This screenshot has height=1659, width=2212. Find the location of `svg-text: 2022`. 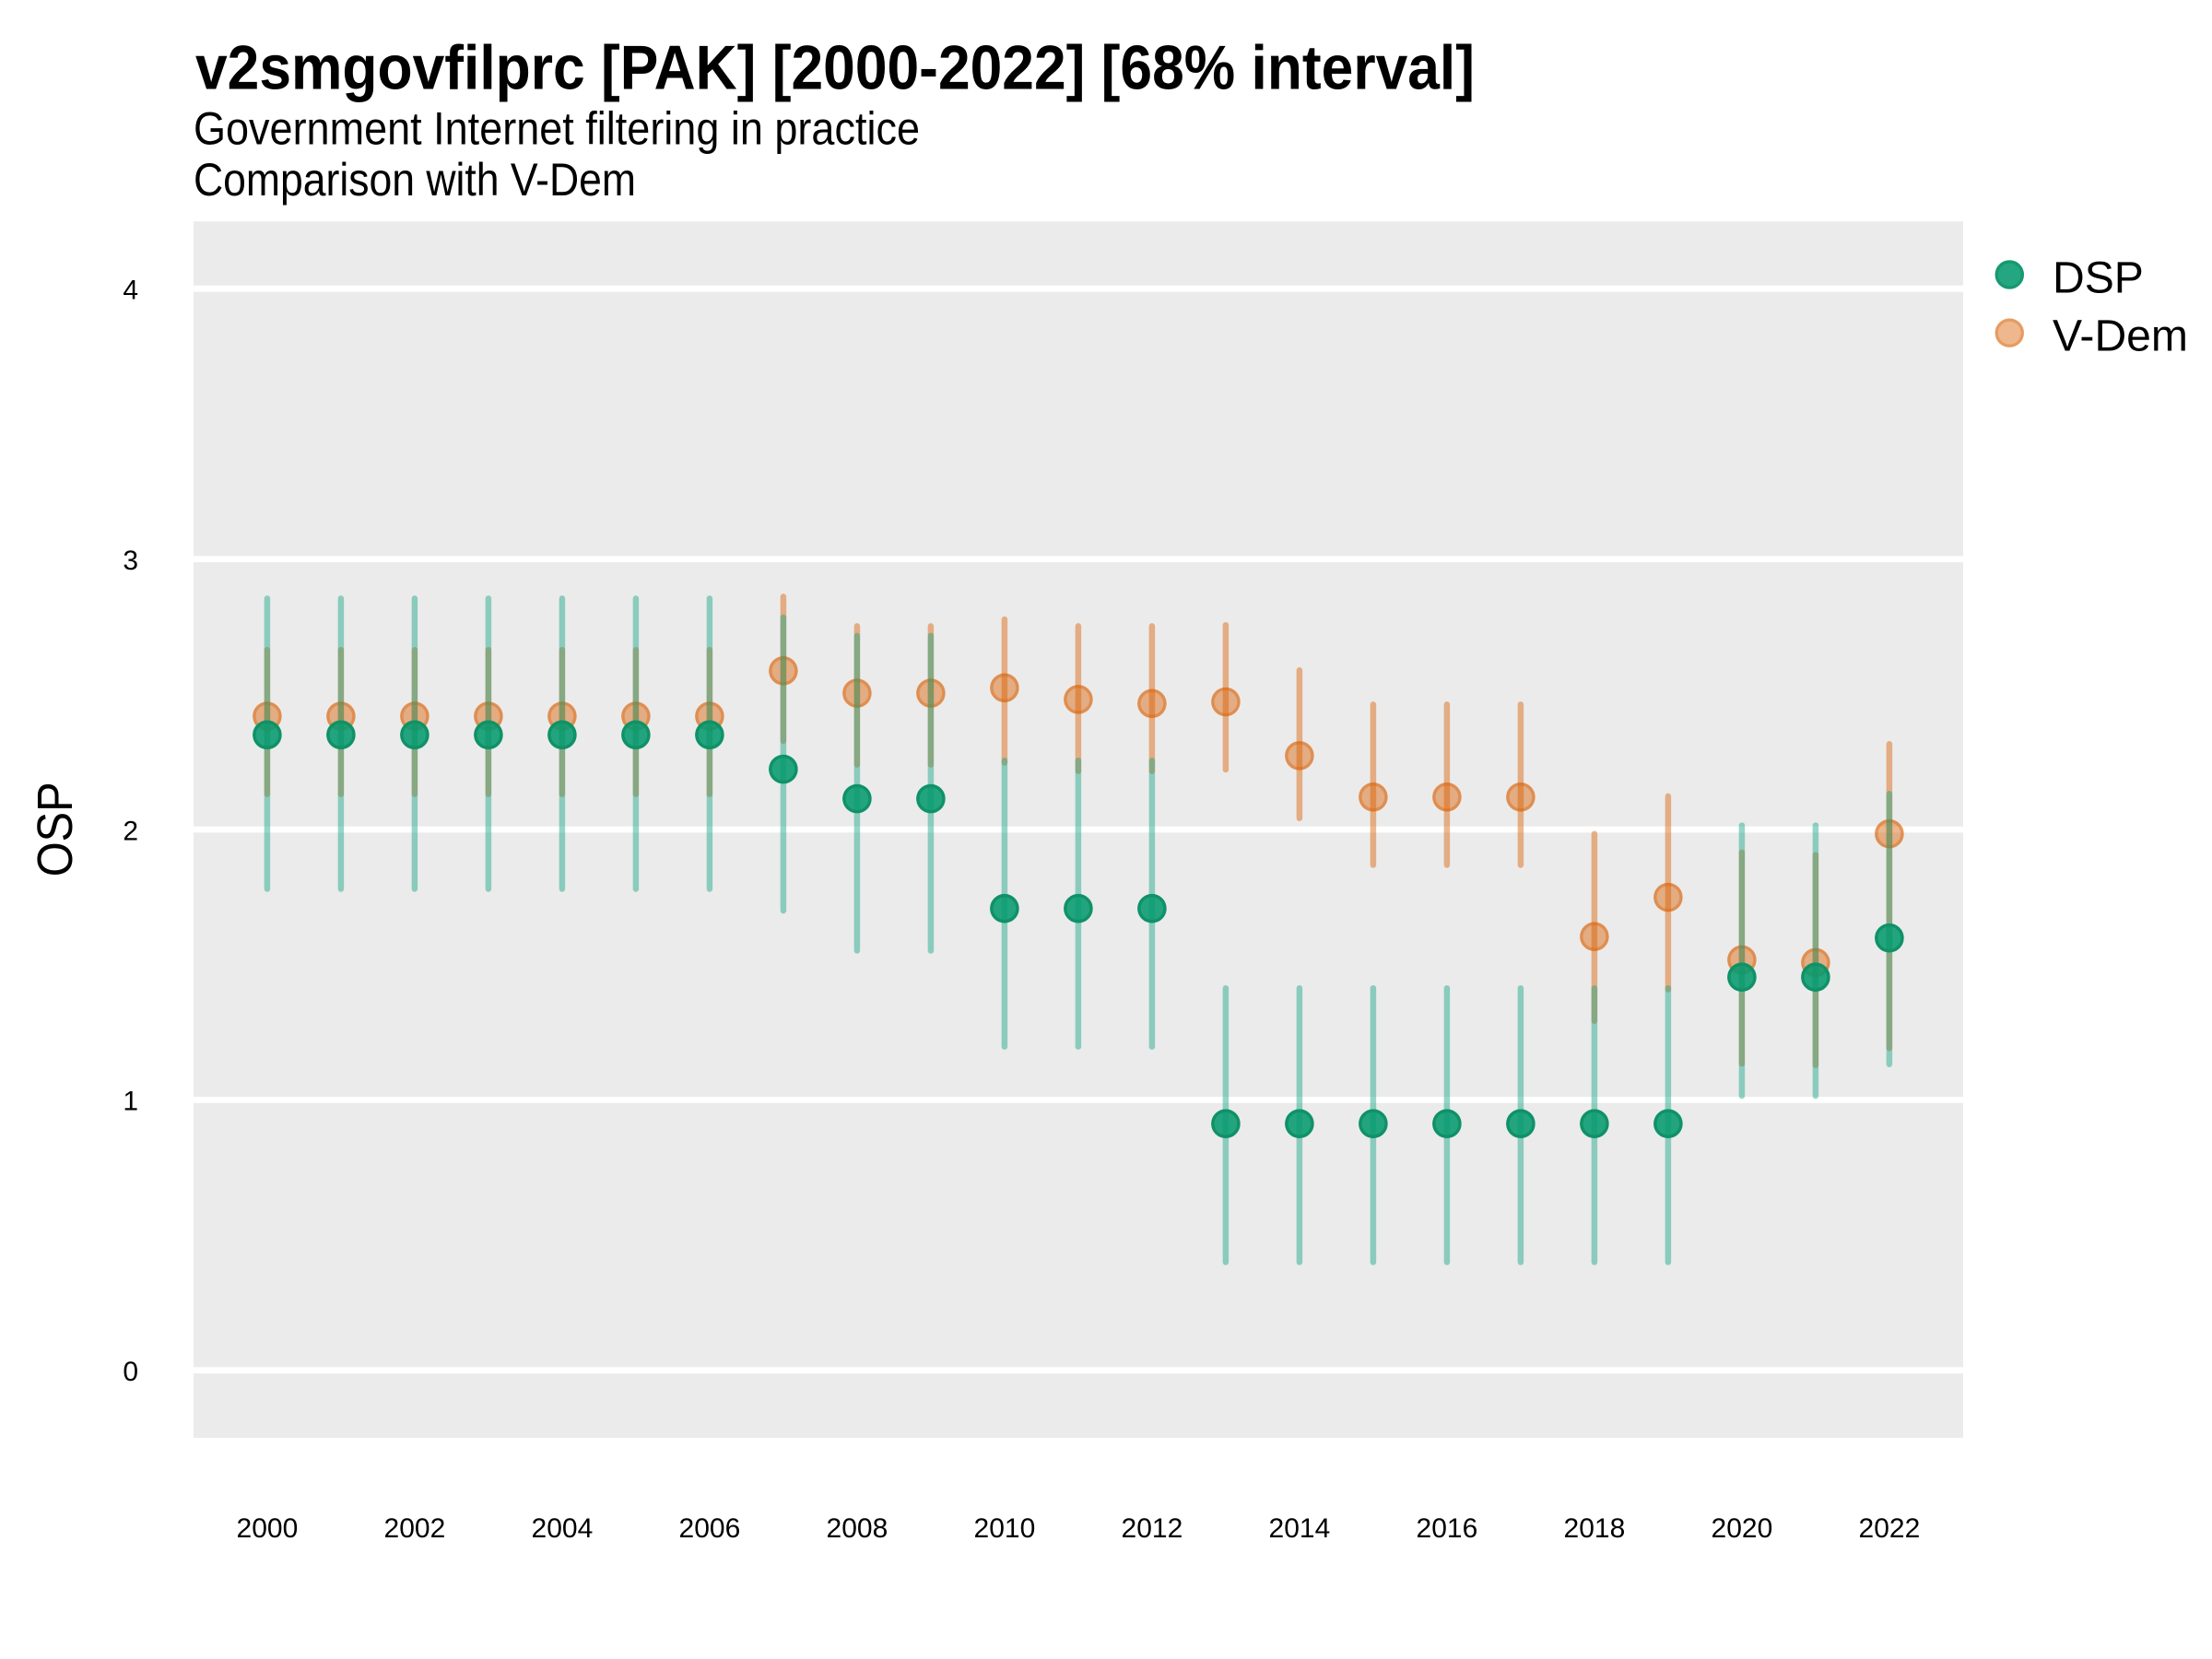

svg-text: 2022 is located at coordinates (1890, 1528).